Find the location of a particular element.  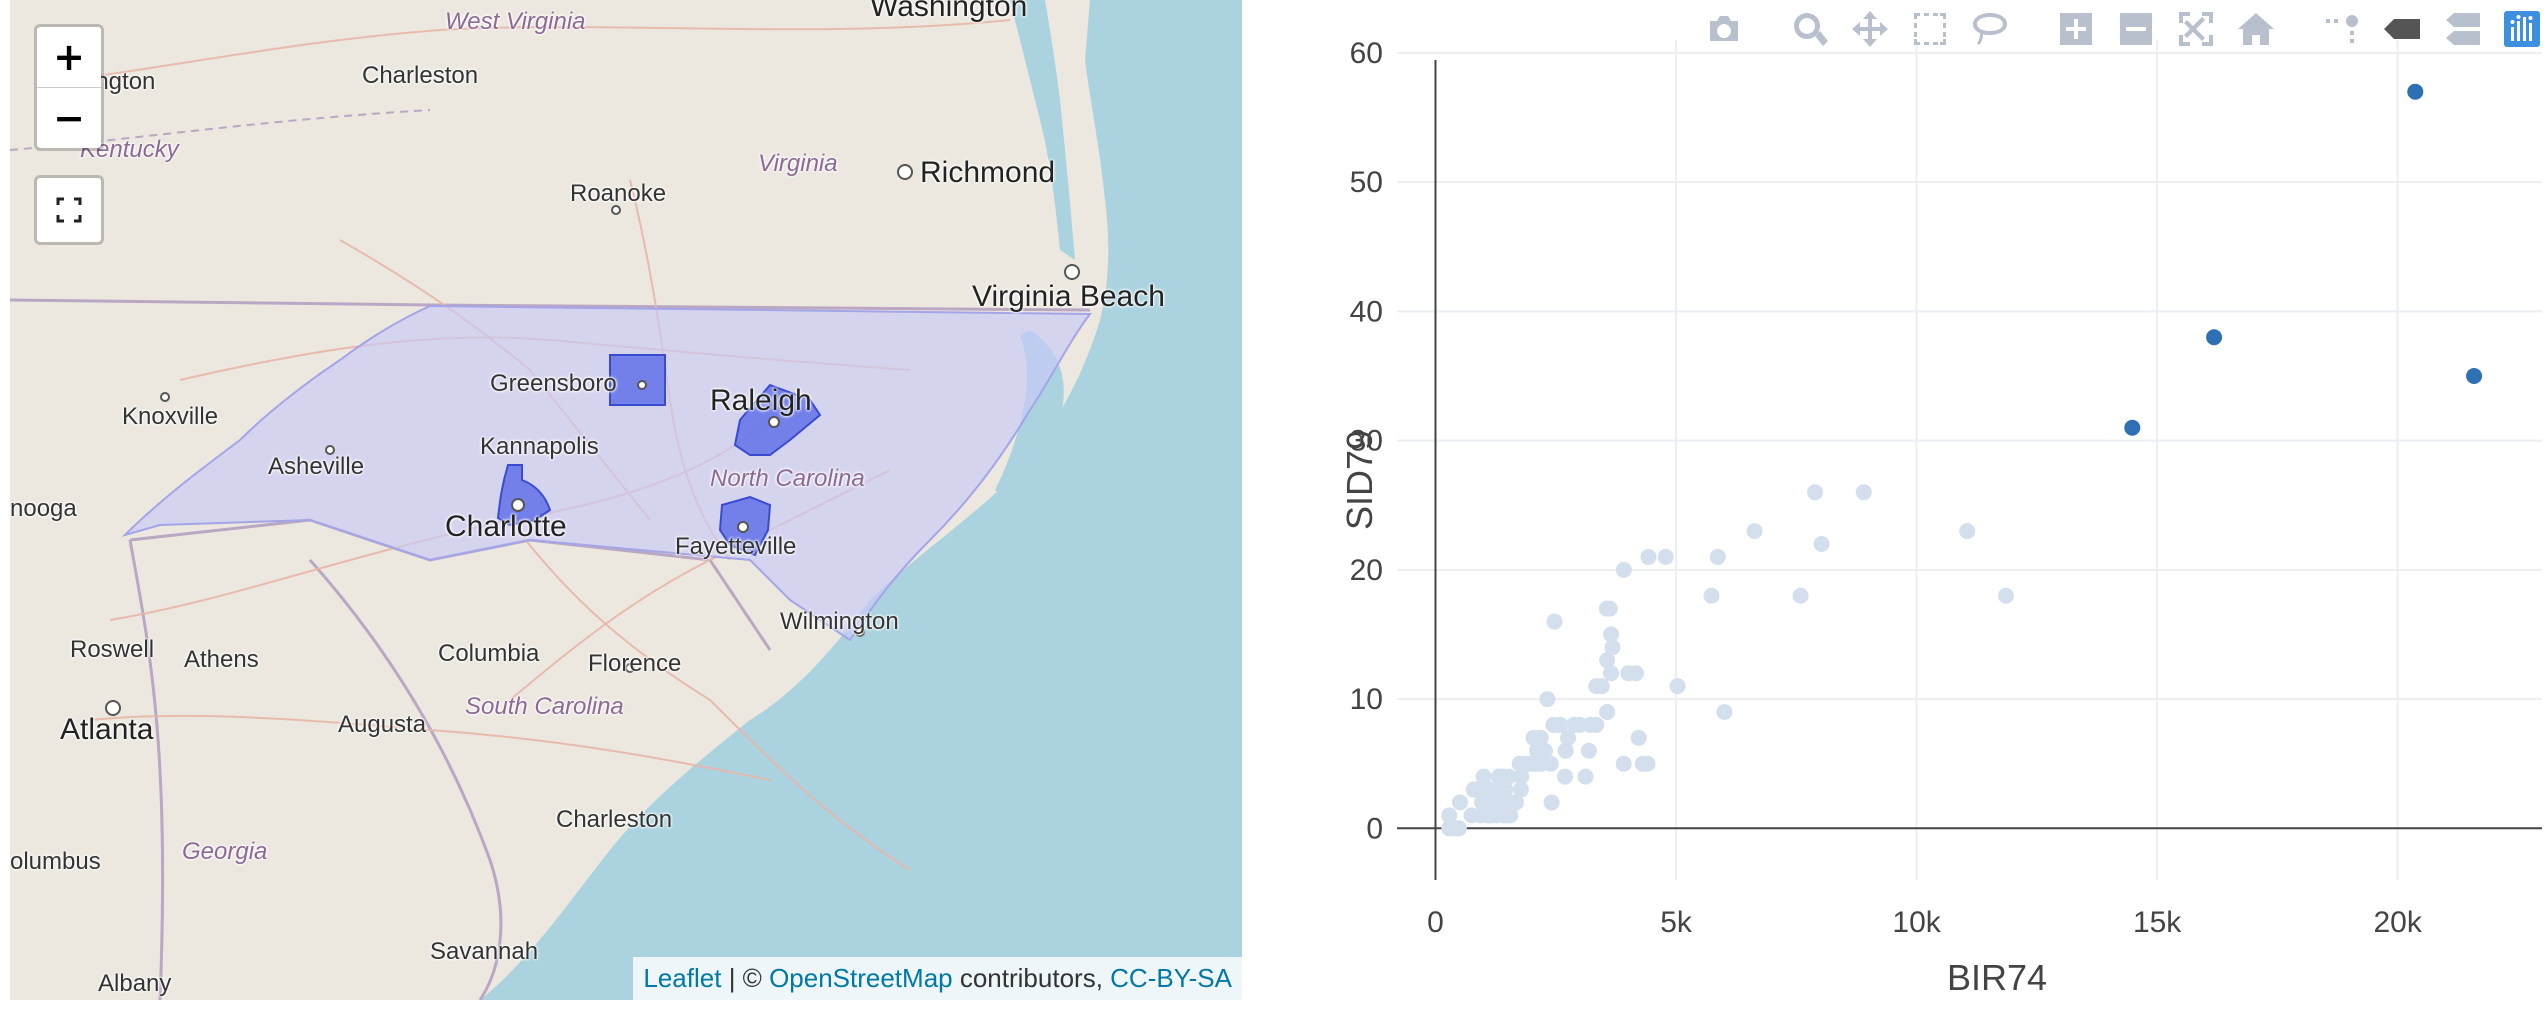

autoscale-icon is located at coordinates (2196, 29).